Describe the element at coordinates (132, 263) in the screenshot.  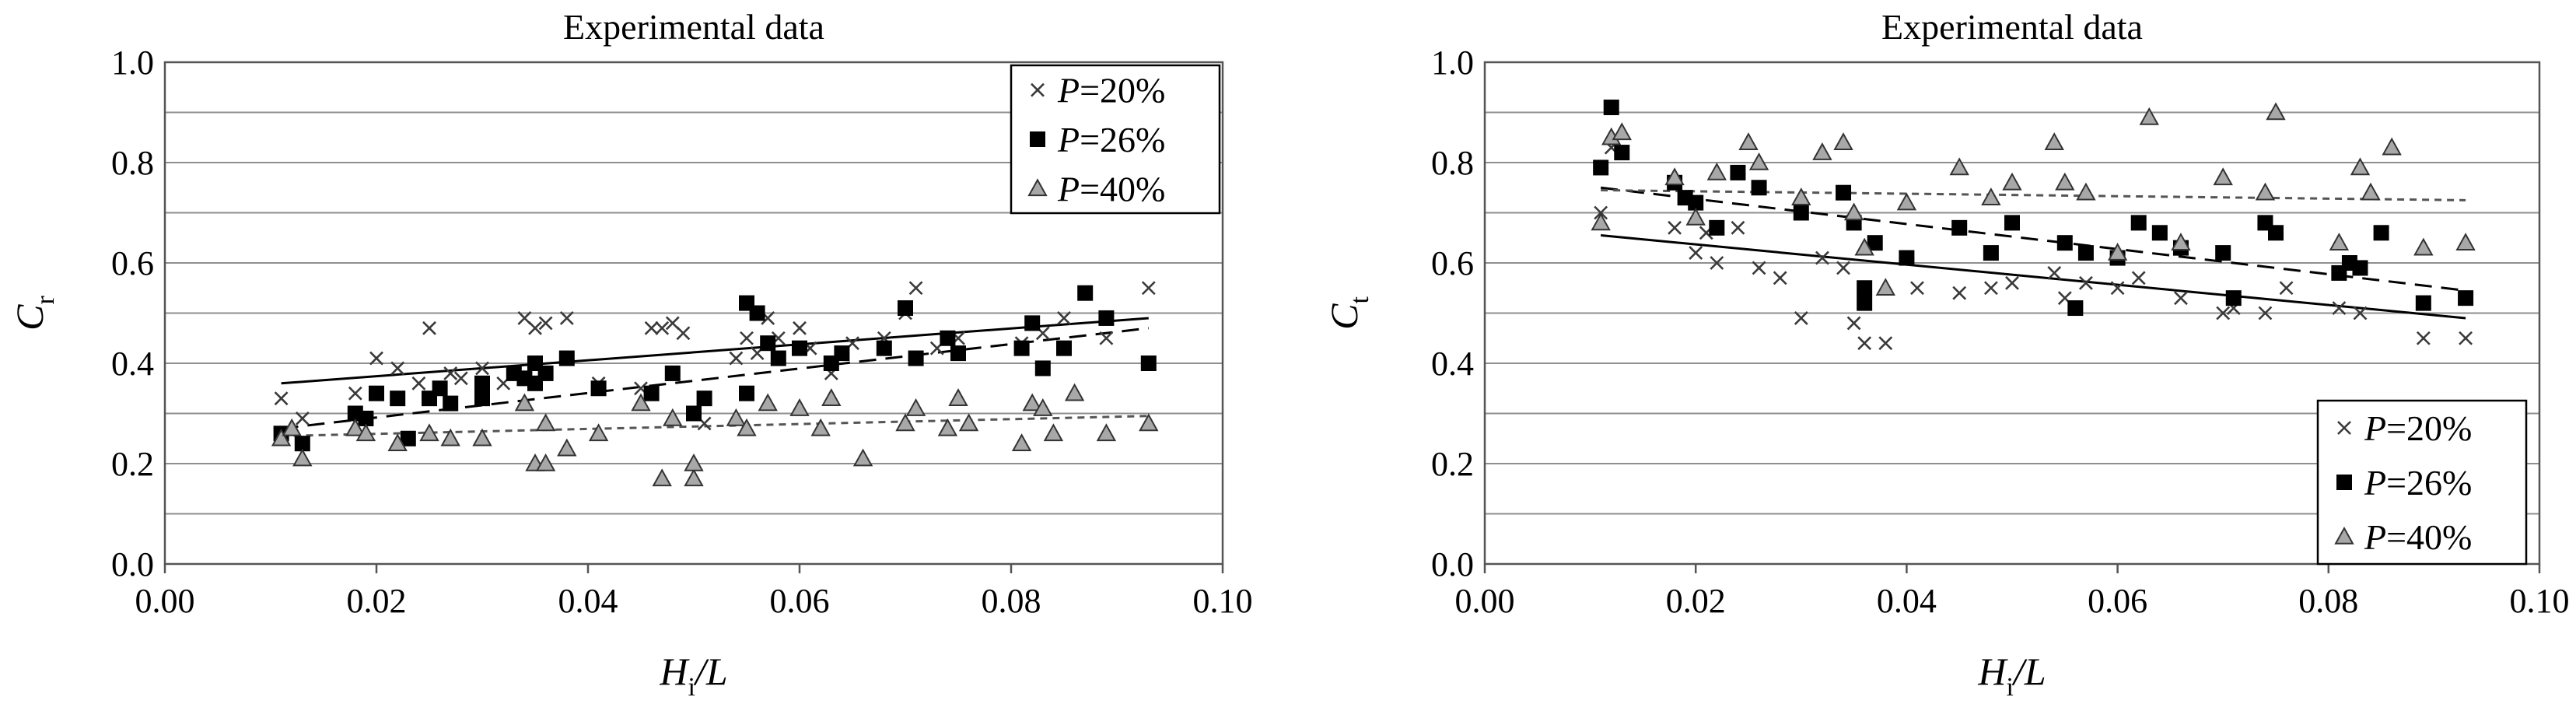
I see `y-tick-label: 0.6` at that location.